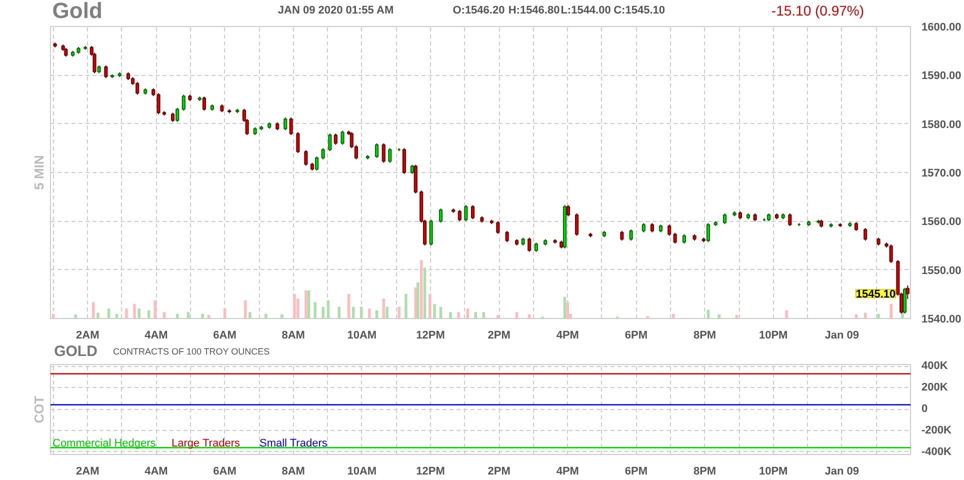 The width and height of the screenshot is (964, 480). I want to click on text: JAN 09 2020 01:55 AM, so click(336, 10).